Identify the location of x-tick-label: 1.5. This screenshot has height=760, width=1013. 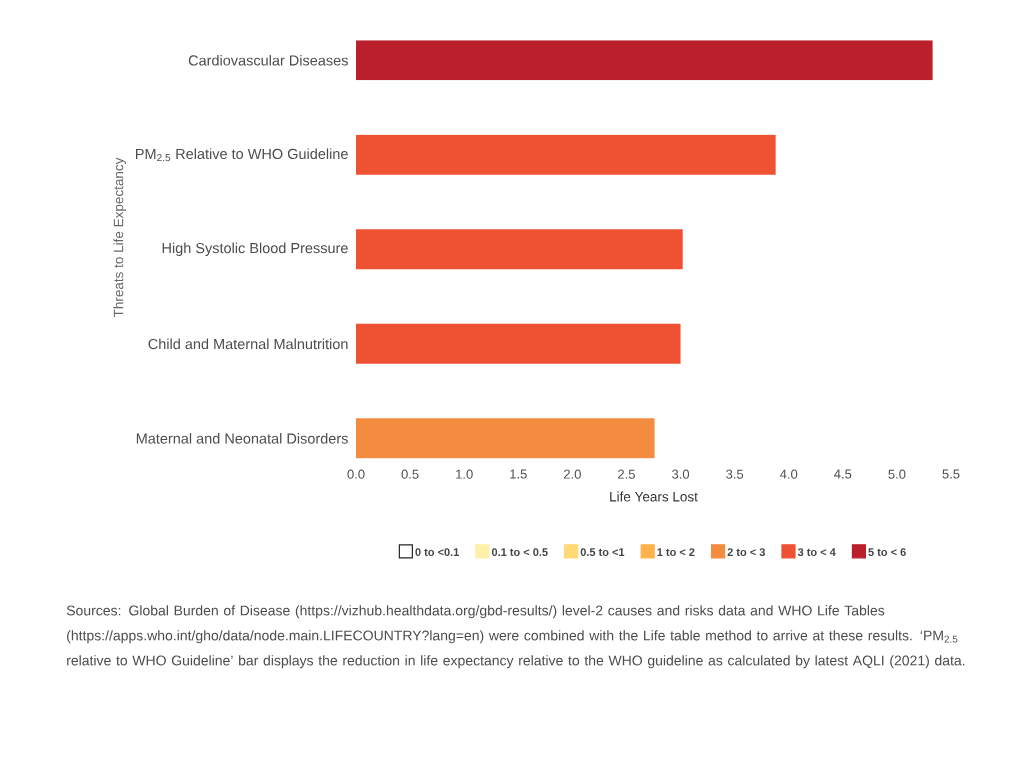
(518, 474).